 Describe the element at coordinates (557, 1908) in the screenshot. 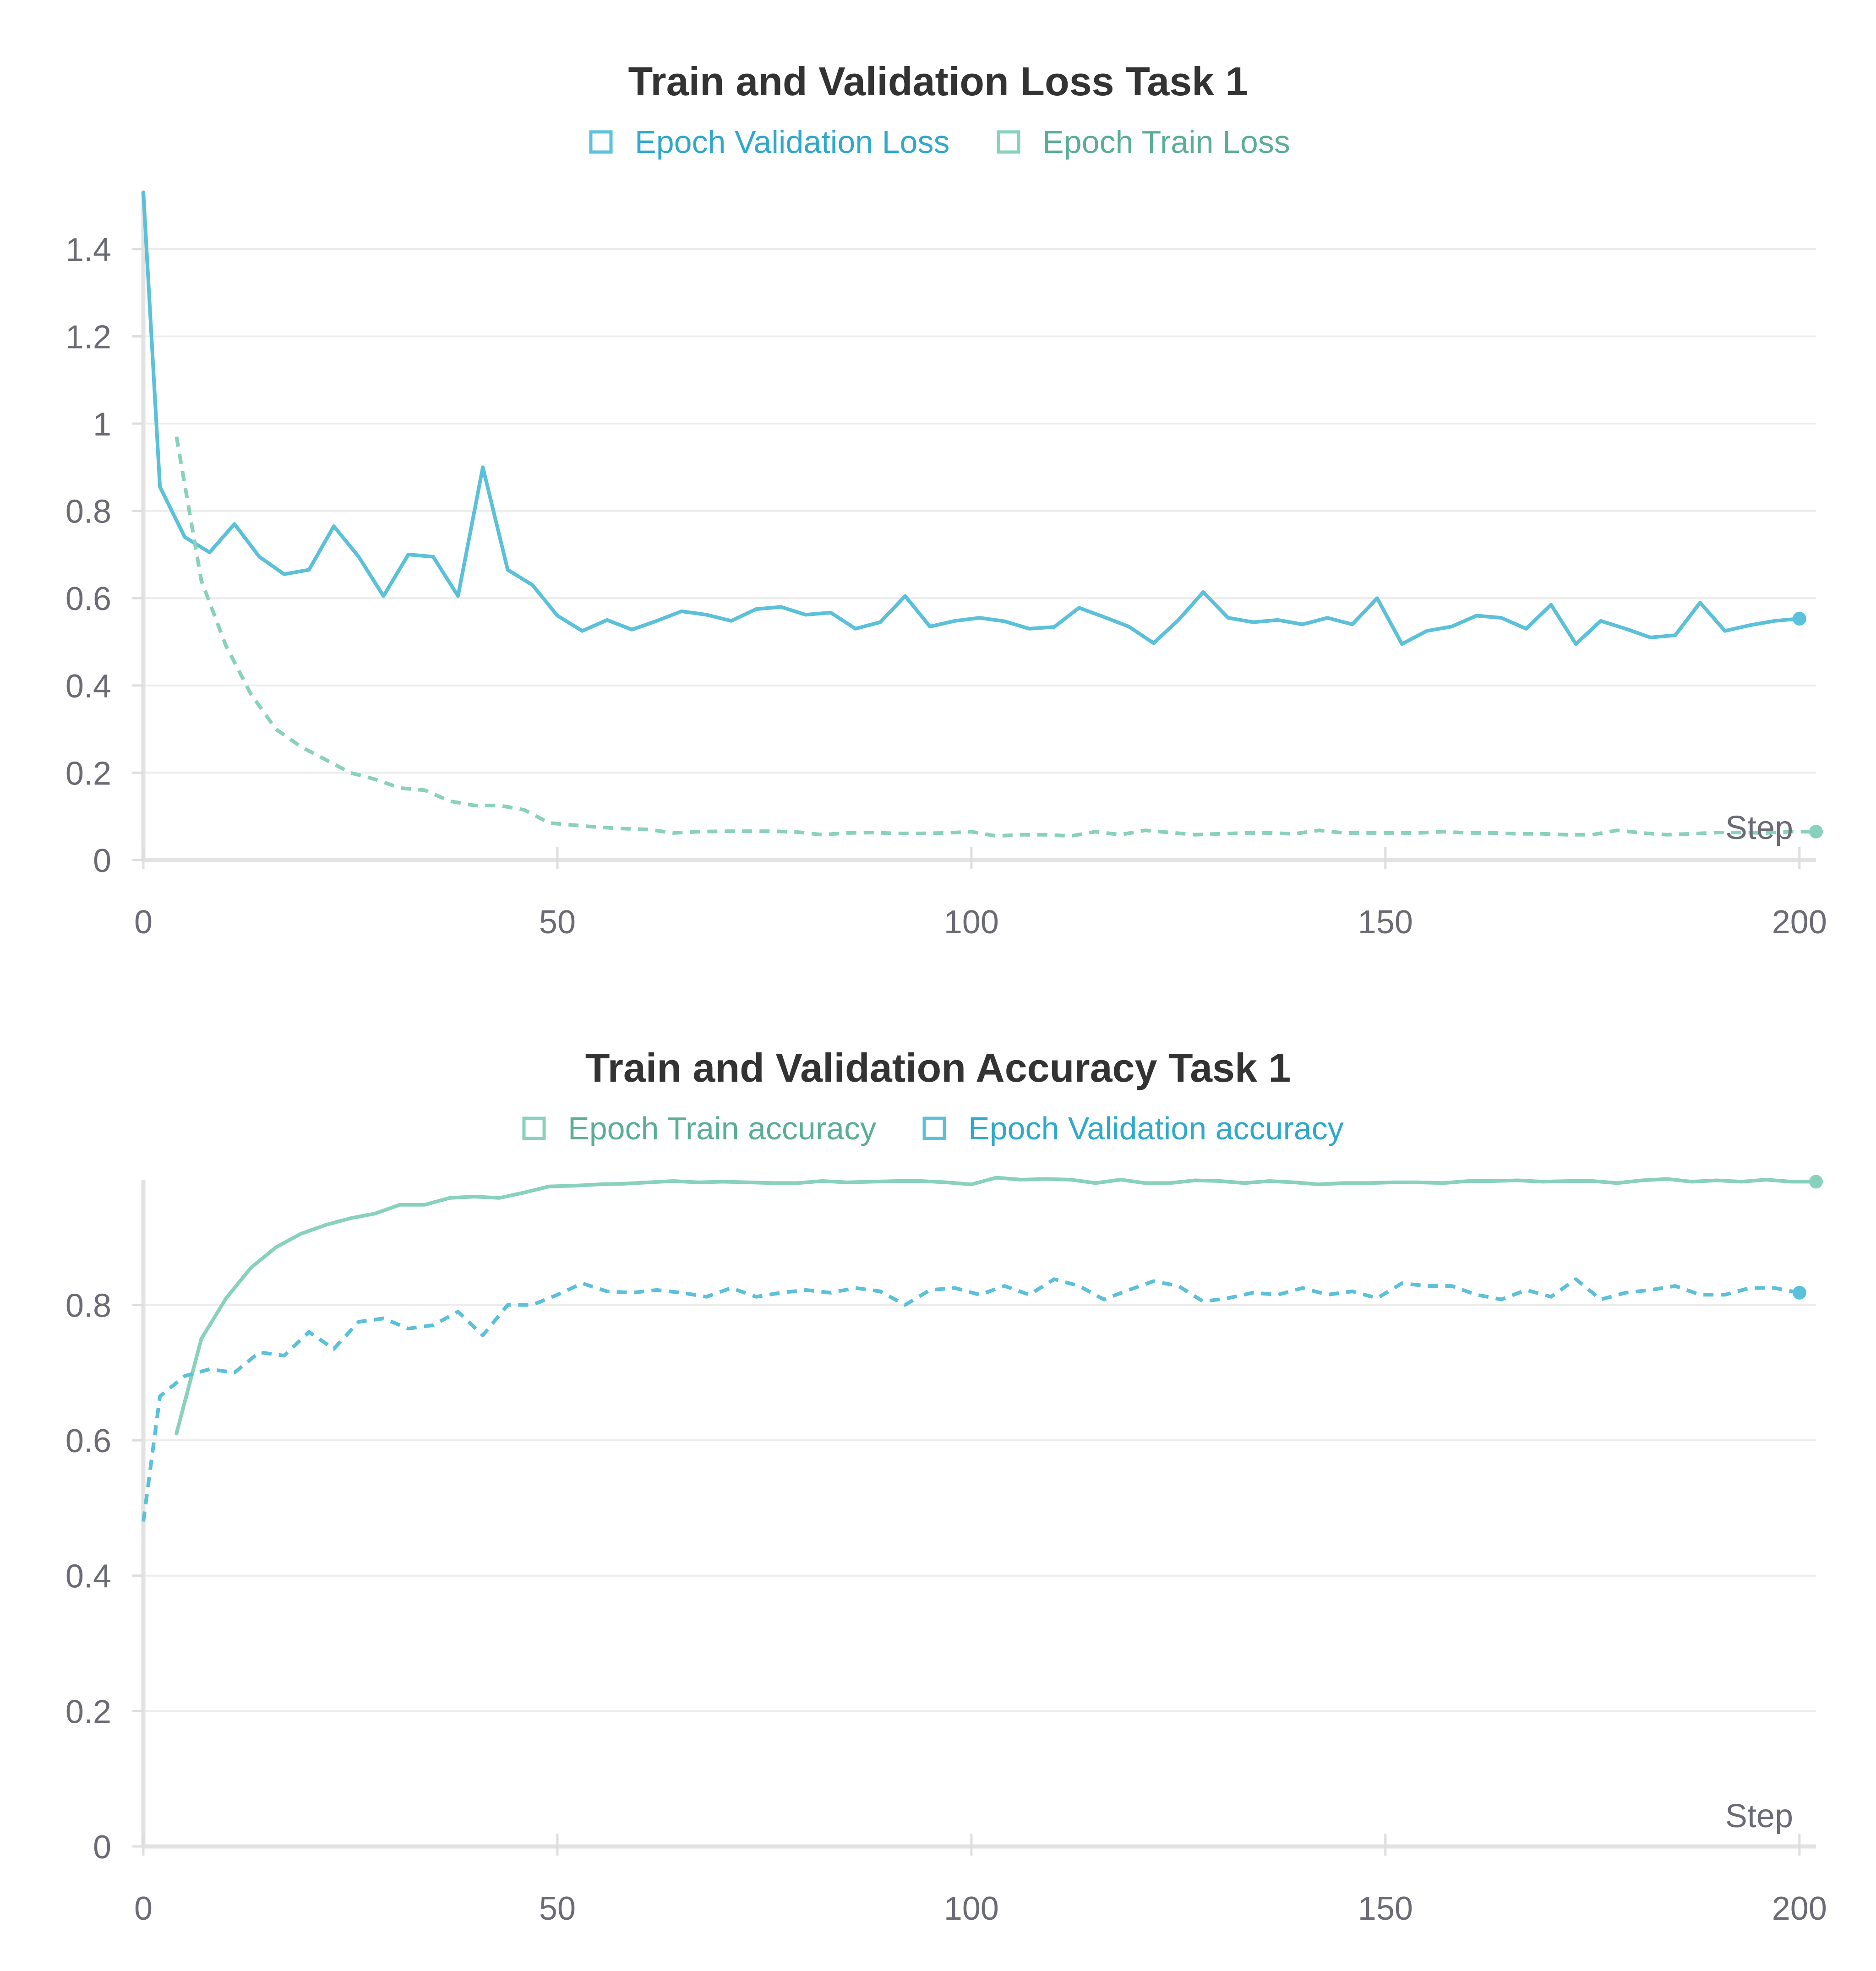

I see `accuracy-x-tick-label: 50` at that location.